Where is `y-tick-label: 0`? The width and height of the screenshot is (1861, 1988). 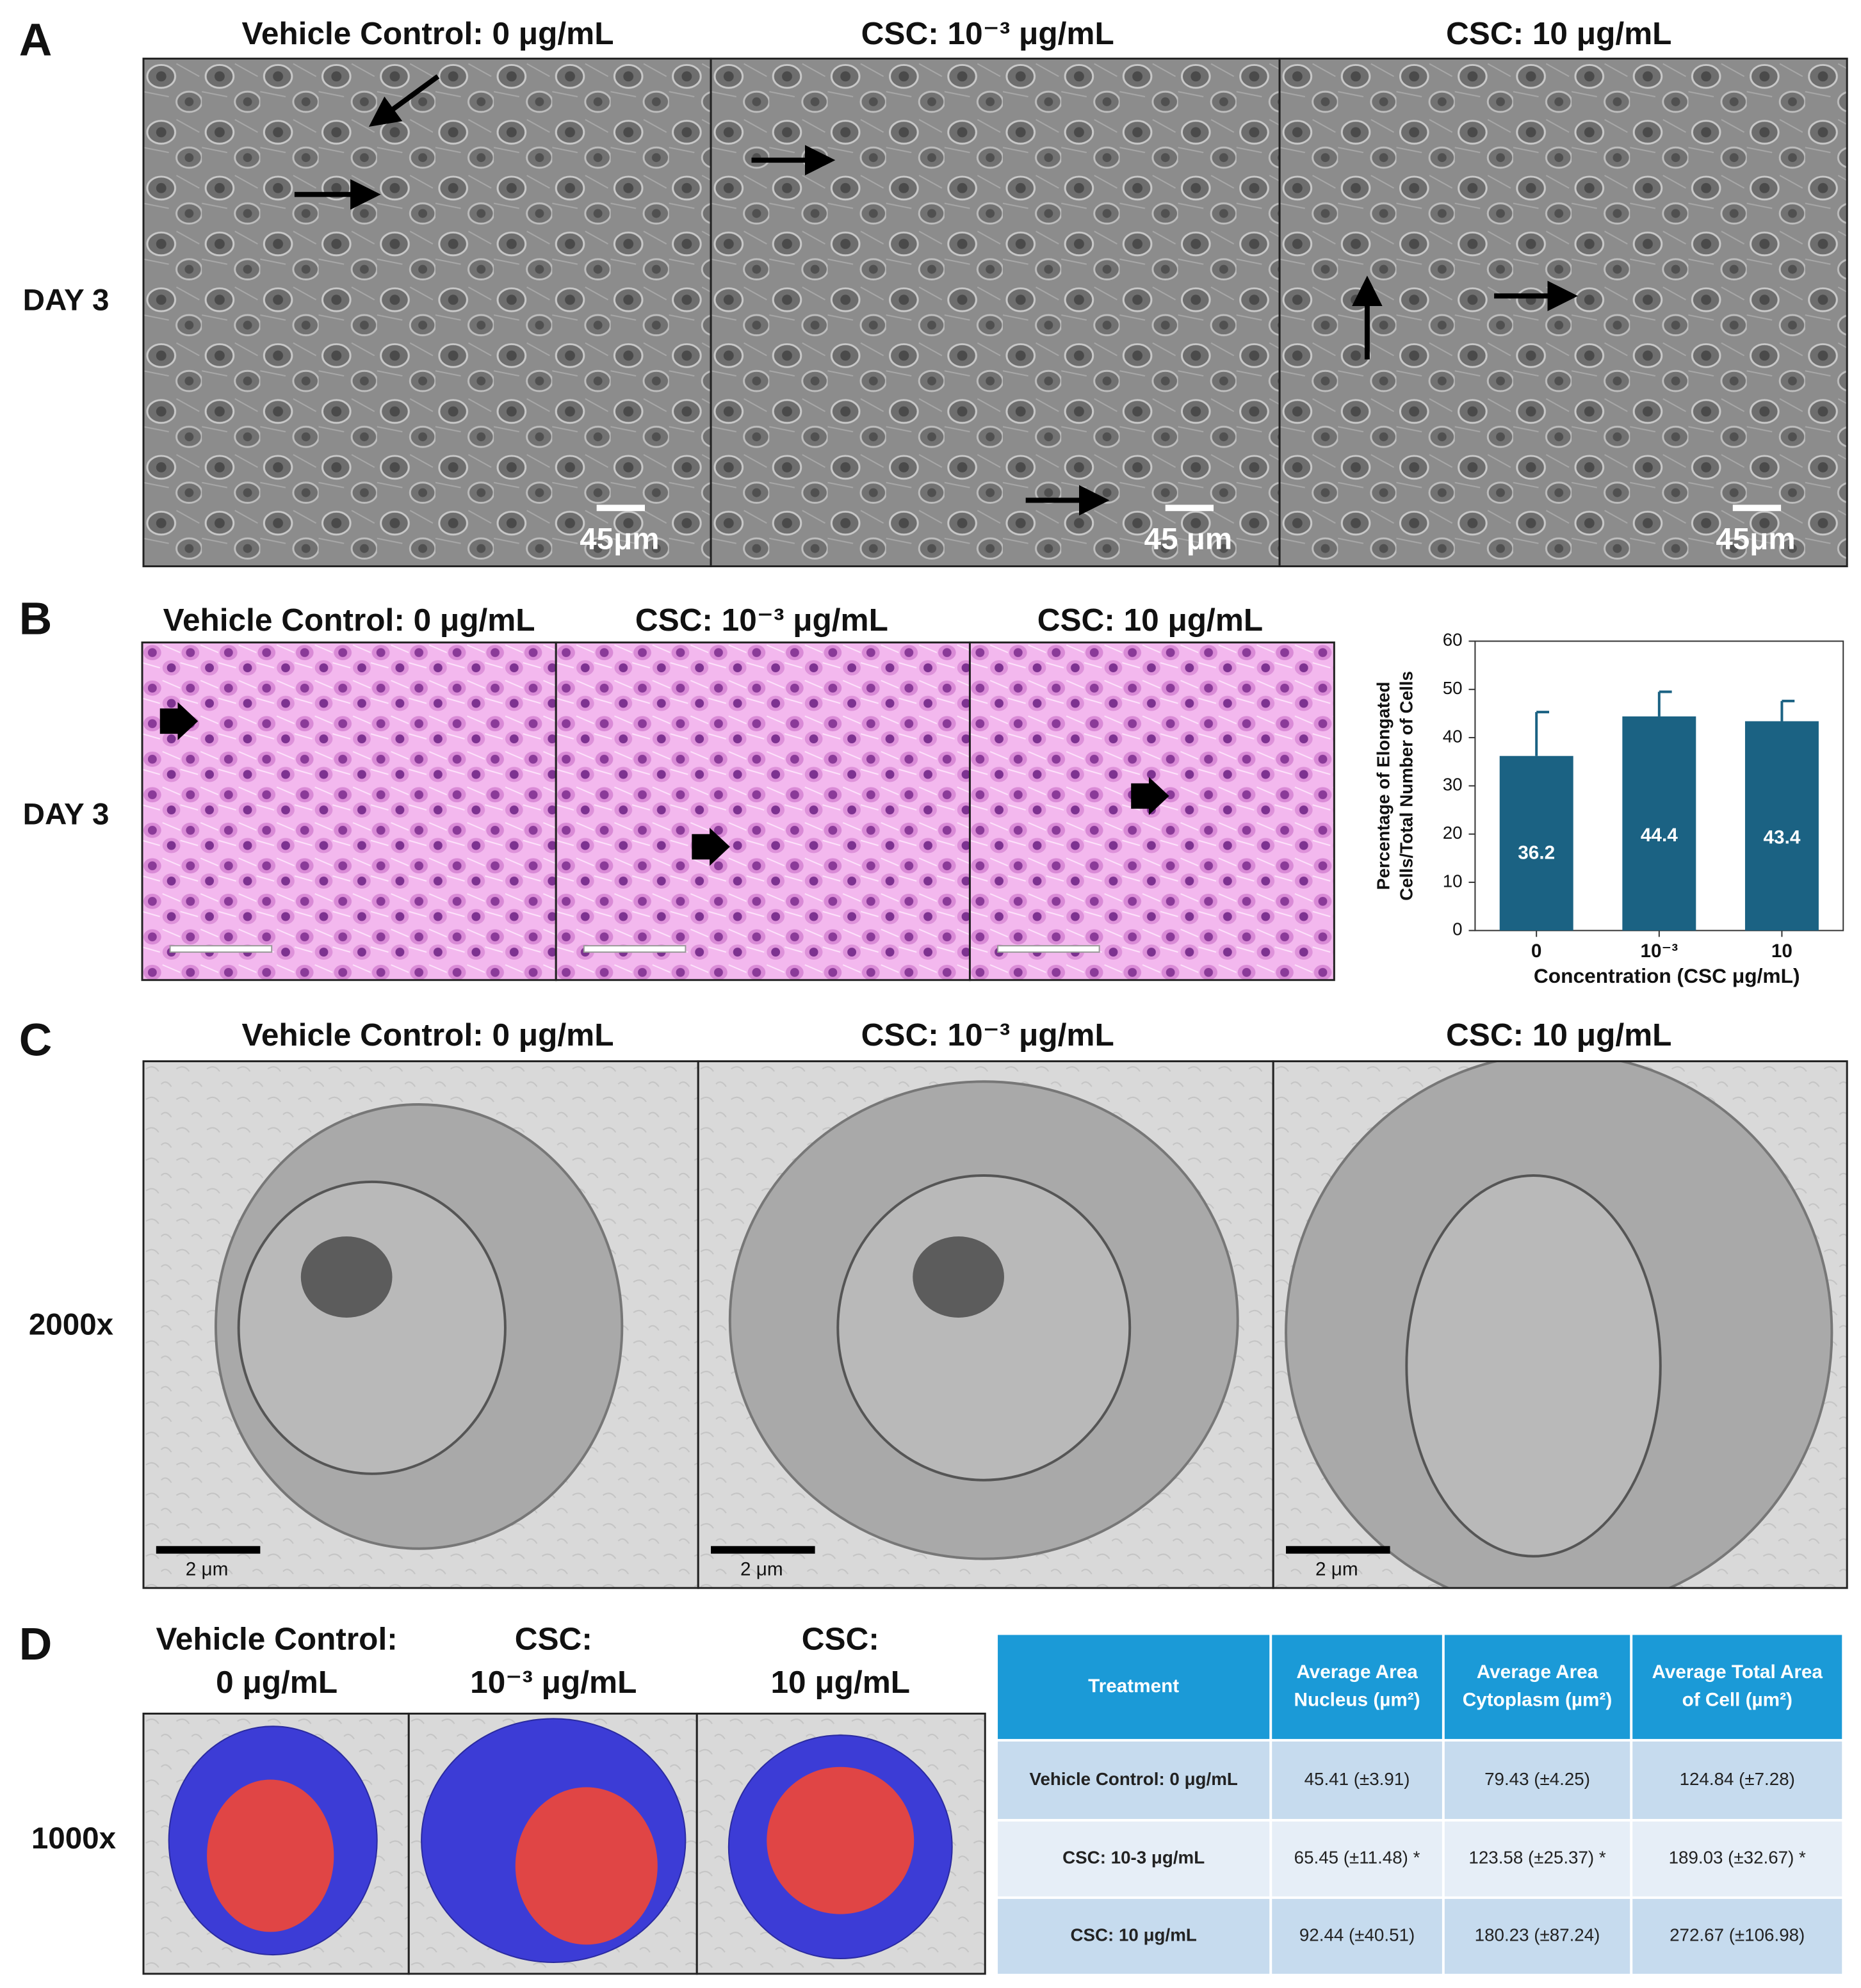
y-tick-label: 0 is located at coordinates (1457, 929).